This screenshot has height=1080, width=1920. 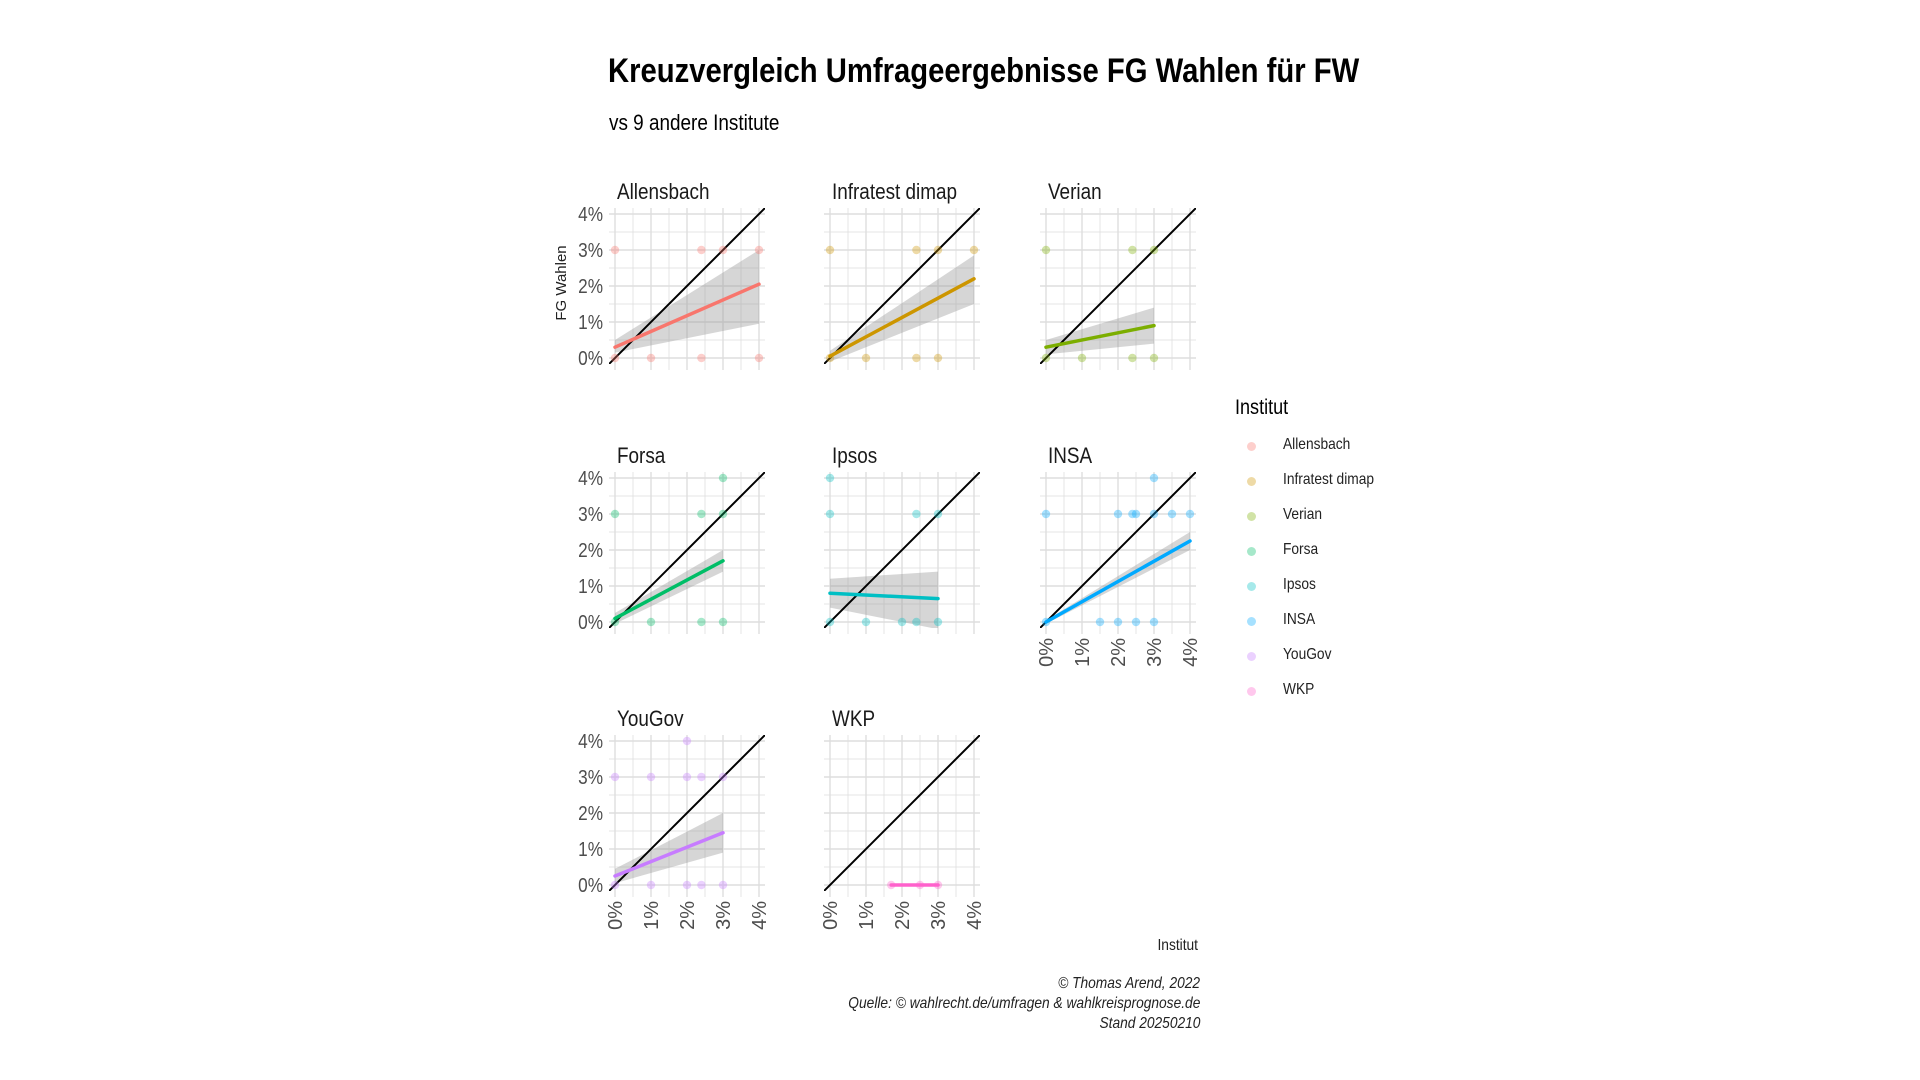 What do you see at coordinates (853, 719) in the screenshot?
I see `facet-strip-label: WKP` at bounding box center [853, 719].